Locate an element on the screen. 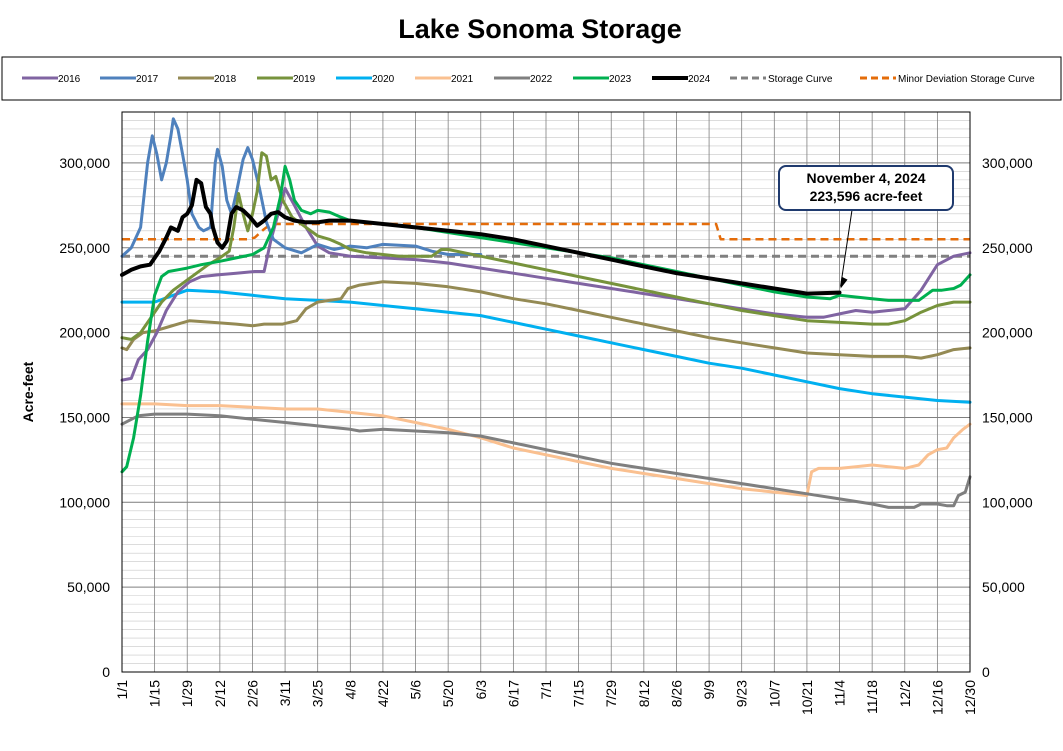 The image size is (1063, 751). x-tick-label: 11/4 is located at coordinates (840, 693).